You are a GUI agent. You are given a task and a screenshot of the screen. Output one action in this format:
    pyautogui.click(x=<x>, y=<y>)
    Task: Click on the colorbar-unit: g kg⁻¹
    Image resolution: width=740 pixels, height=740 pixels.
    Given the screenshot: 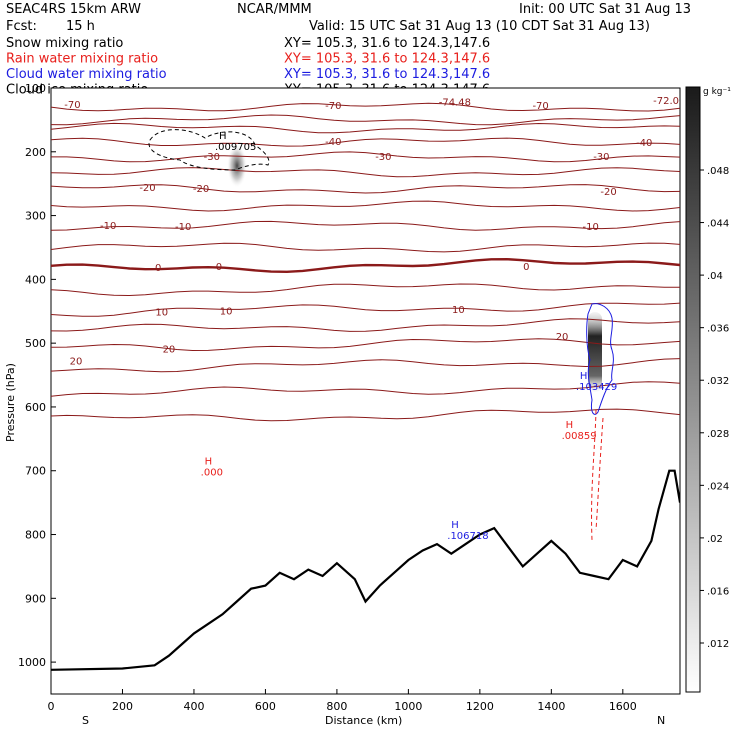 What is the action you would take?
    pyautogui.click(x=717, y=92)
    